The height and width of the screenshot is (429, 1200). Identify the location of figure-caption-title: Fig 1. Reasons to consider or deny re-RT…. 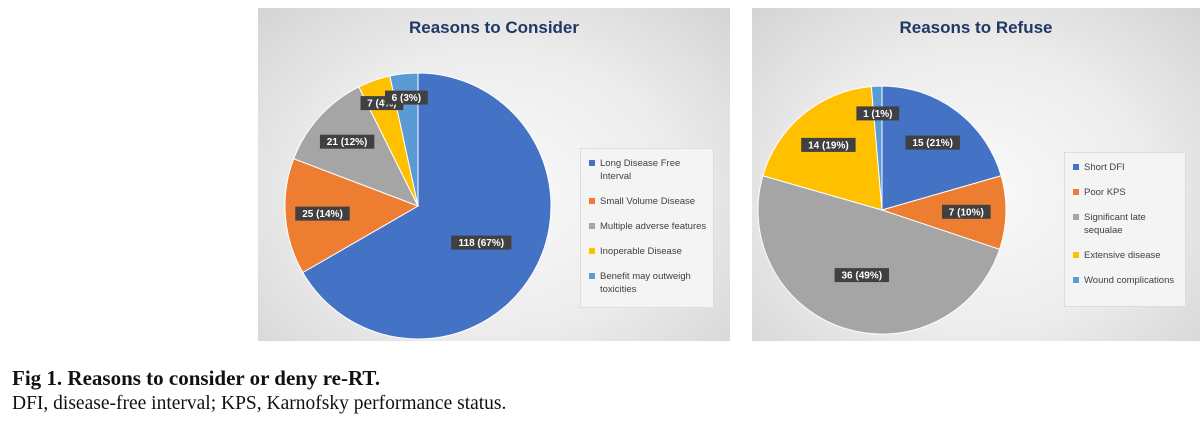
(196, 378).